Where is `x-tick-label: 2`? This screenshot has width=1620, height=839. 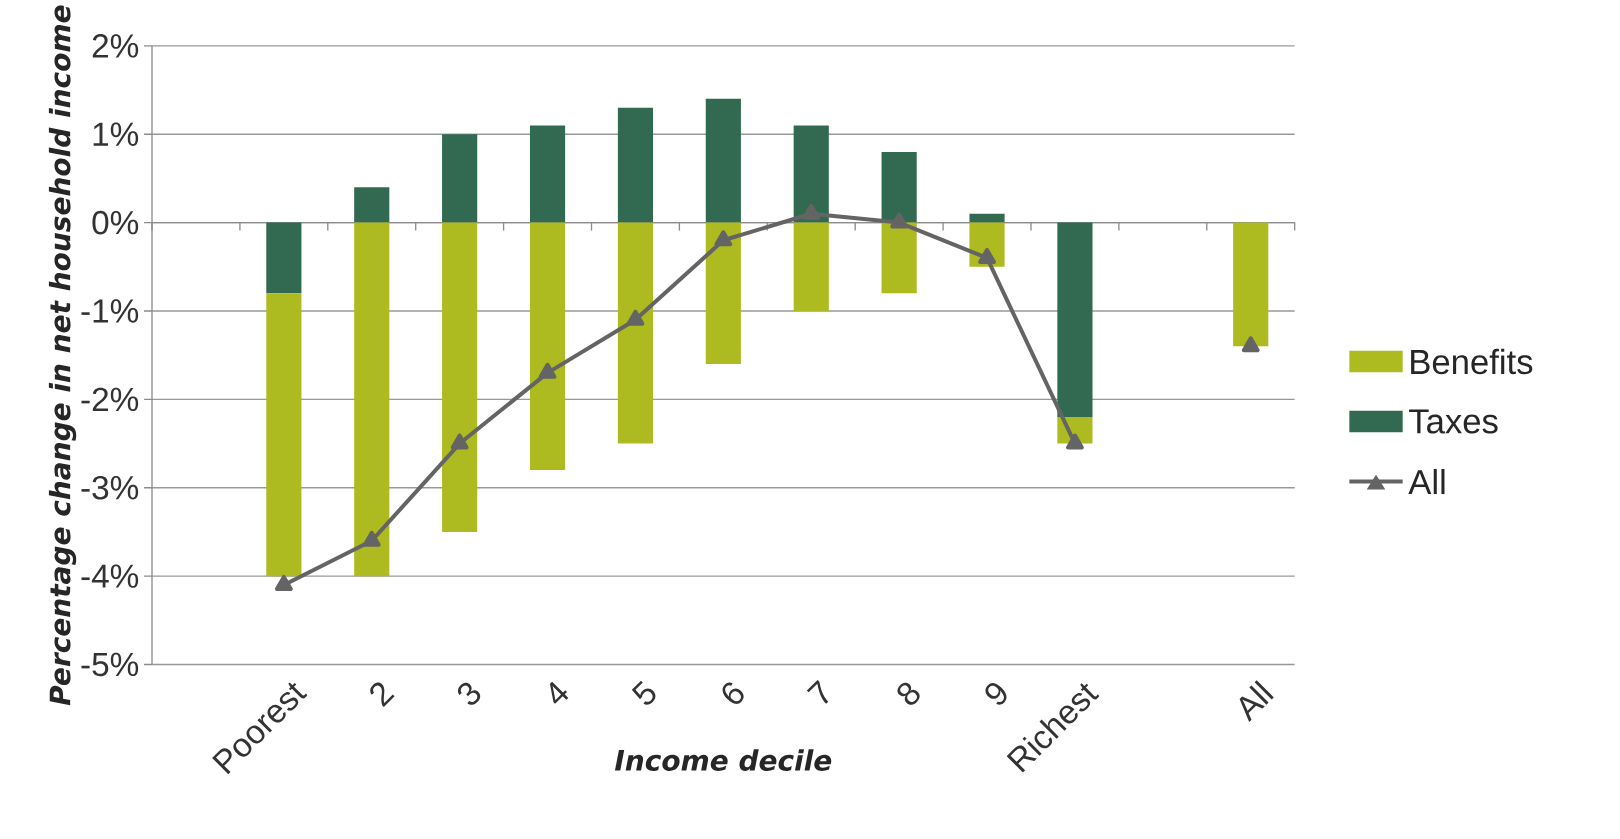 x-tick-label: 2 is located at coordinates (382, 695).